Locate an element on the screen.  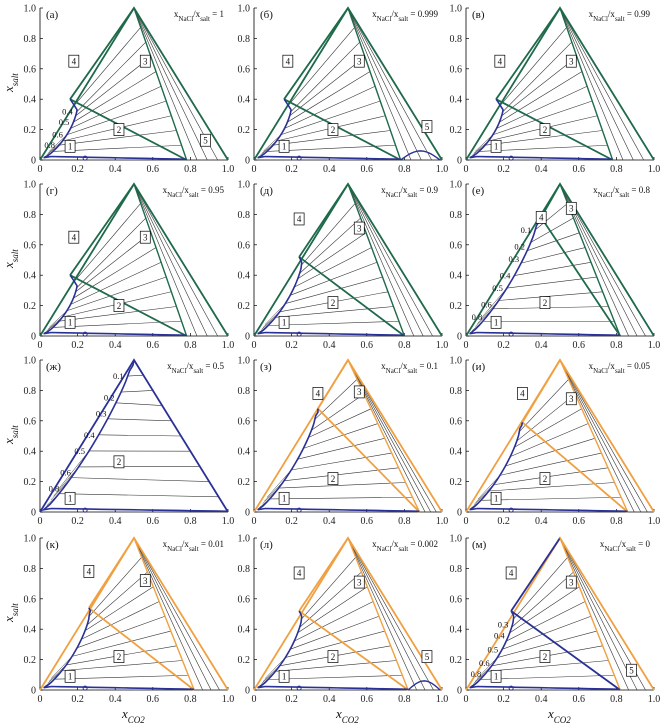
critical-point is located at coordinates (299, 334).